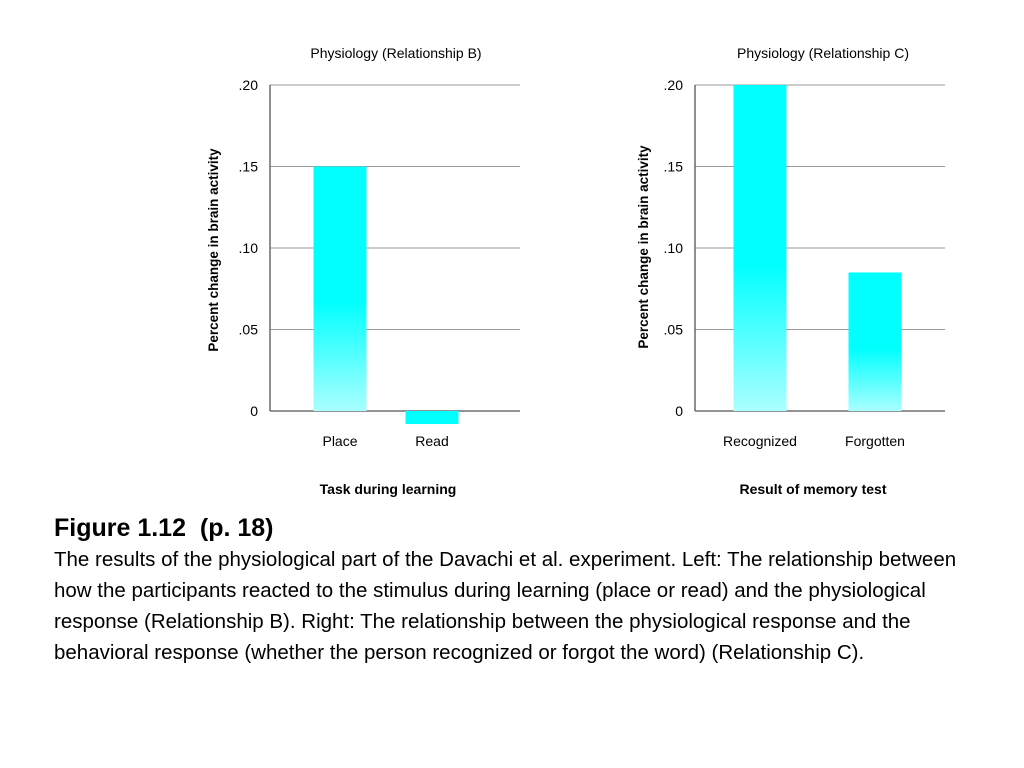 The image size is (1024, 768). What do you see at coordinates (812, 489) in the screenshot?
I see `x-axis-label: Result of memory test` at bounding box center [812, 489].